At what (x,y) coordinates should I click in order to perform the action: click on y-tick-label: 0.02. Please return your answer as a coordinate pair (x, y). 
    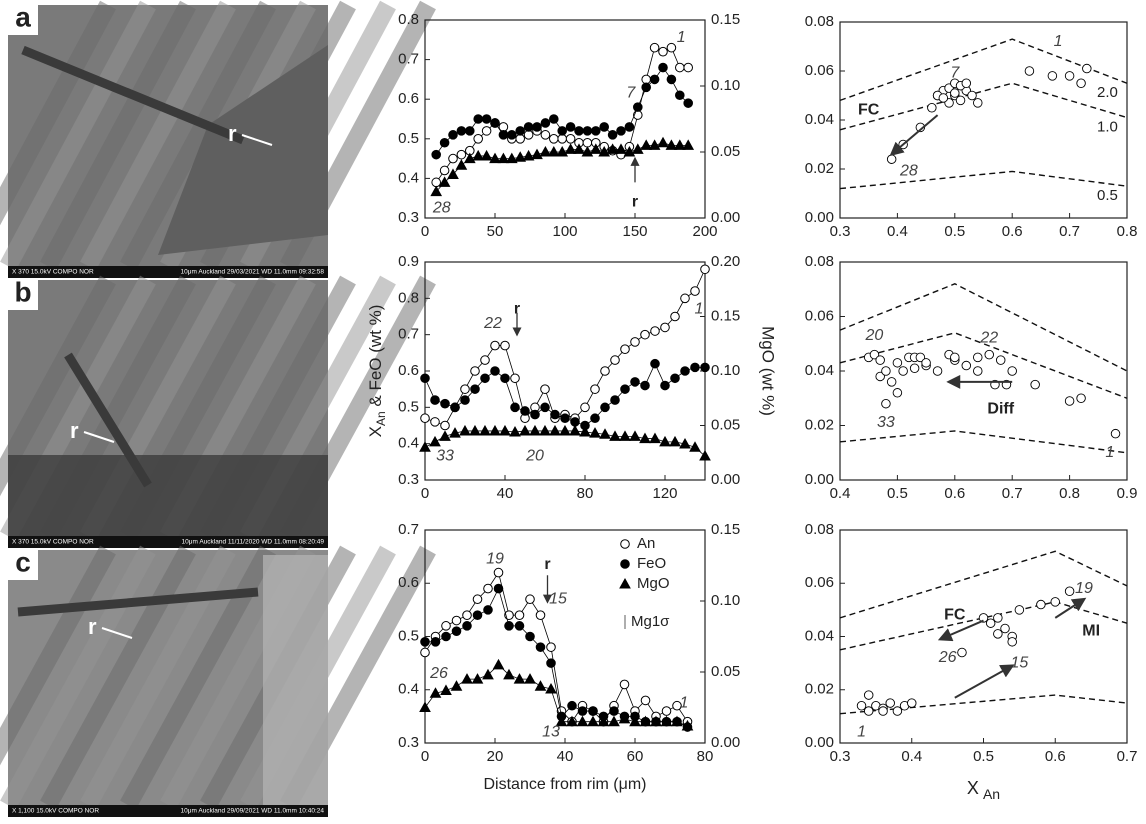
    Looking at the image, I should click on (819, 424).